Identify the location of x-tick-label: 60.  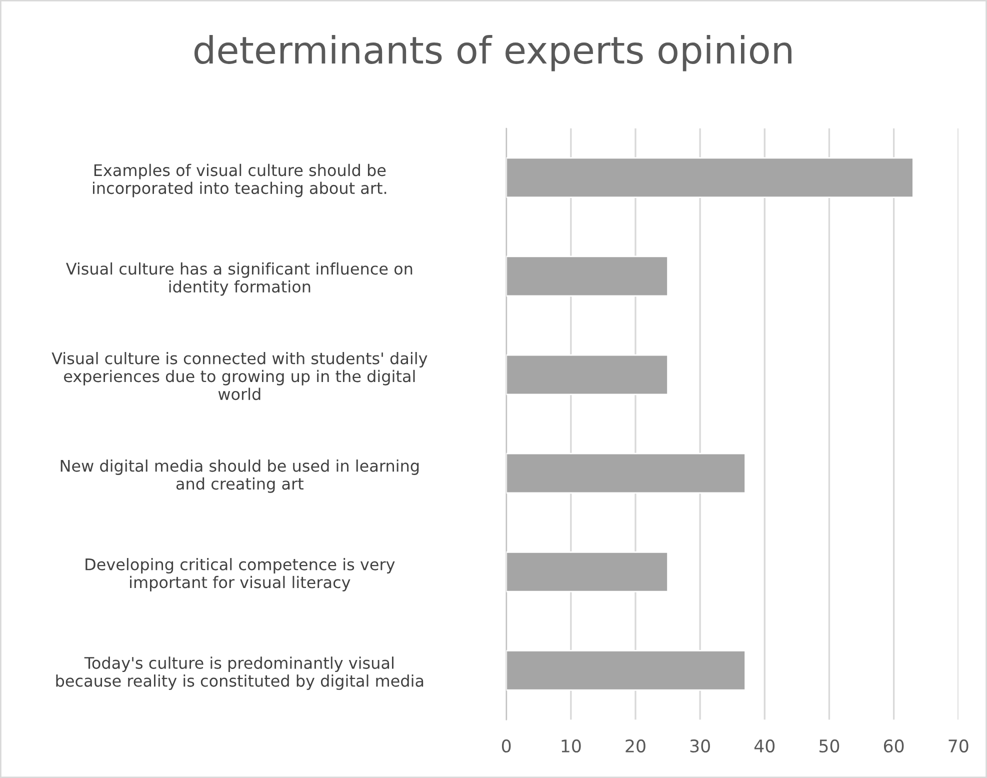
(894, 746).